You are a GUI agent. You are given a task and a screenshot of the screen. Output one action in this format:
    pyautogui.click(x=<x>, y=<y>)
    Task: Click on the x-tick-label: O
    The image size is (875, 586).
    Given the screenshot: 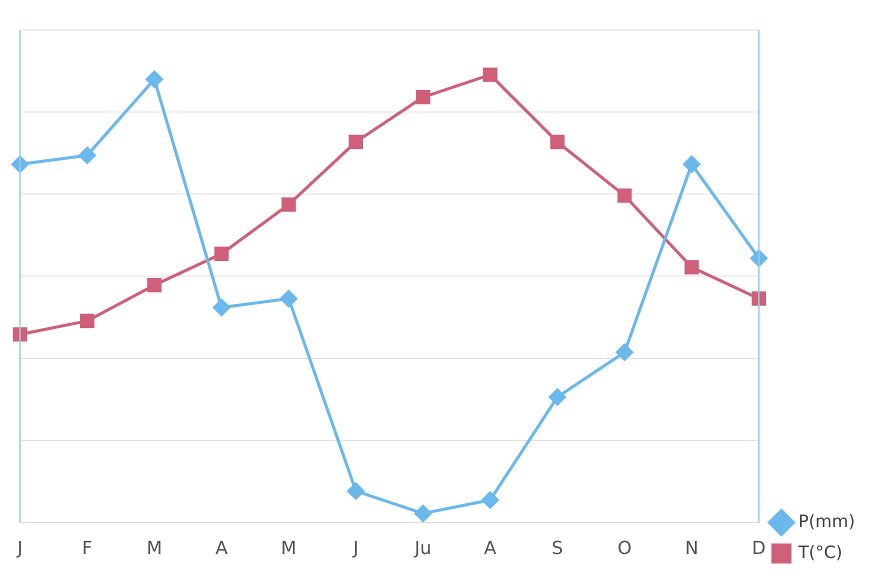 What is the action you would take?
    pyautogui.click(x=624, y=548)
    